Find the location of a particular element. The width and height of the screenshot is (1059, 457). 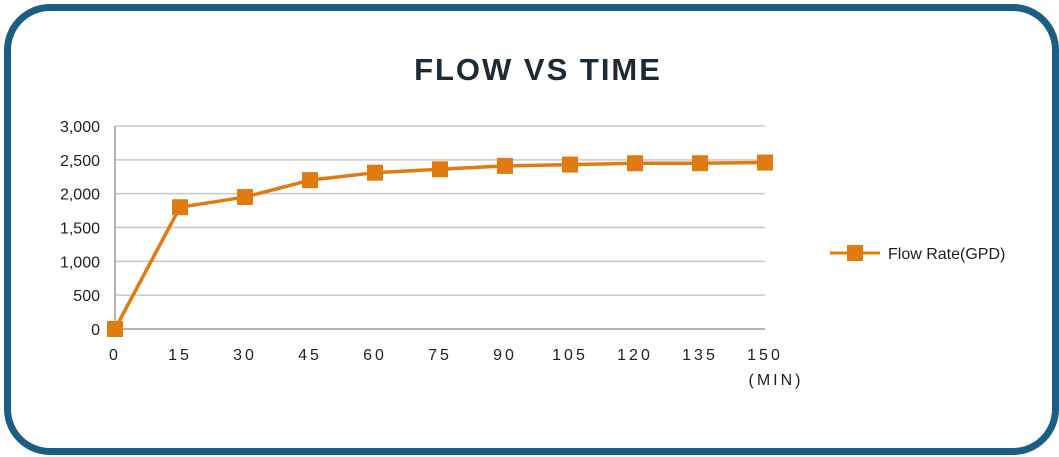

x-tick-label: 60 is located at coordinates (375, 355).